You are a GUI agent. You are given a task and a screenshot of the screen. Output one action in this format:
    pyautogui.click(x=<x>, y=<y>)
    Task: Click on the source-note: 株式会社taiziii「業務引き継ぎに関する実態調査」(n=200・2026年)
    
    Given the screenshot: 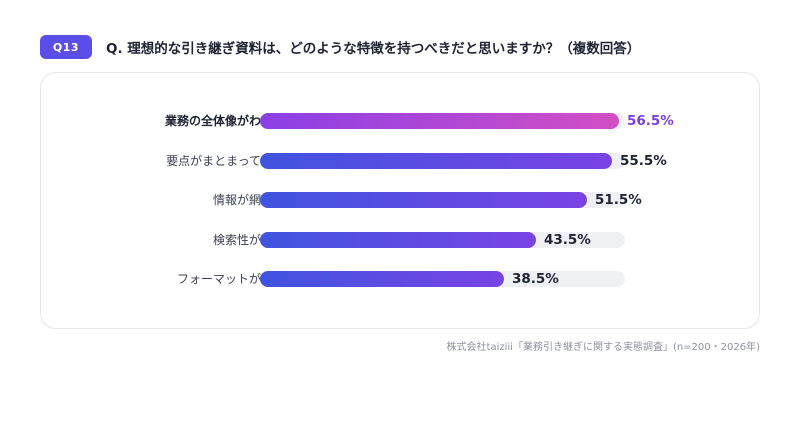 What is the action you would take?
    pyautogui.click(x=603, y=347)
    